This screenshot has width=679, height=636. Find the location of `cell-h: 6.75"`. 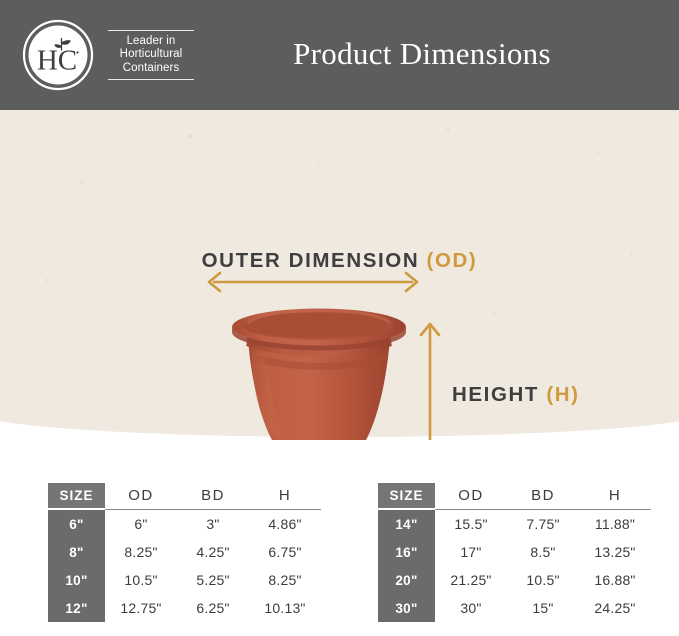

cell-h: 6.75" is located at coordinates (285, 552).